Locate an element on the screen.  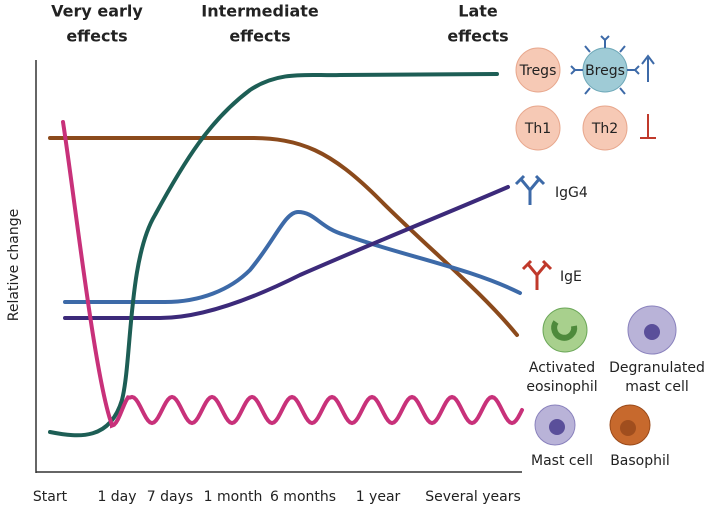
cell-label: Th2 is located at coordinates (604, 129).